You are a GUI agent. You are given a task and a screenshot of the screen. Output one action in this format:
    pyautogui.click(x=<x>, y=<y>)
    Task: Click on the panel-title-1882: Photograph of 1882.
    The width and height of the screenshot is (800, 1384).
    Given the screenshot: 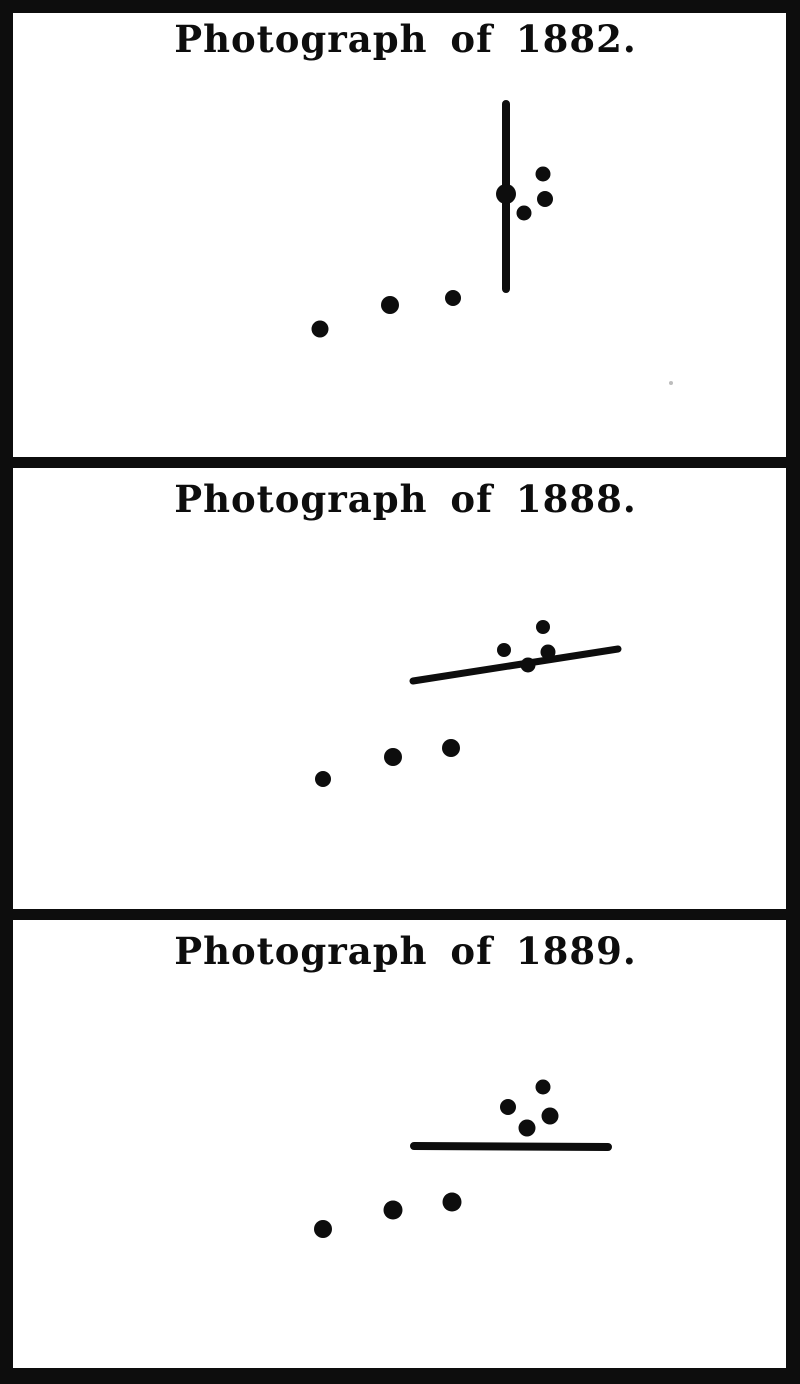 What is the action you would take?
    pyautogui.click(x=405, y=39)
    